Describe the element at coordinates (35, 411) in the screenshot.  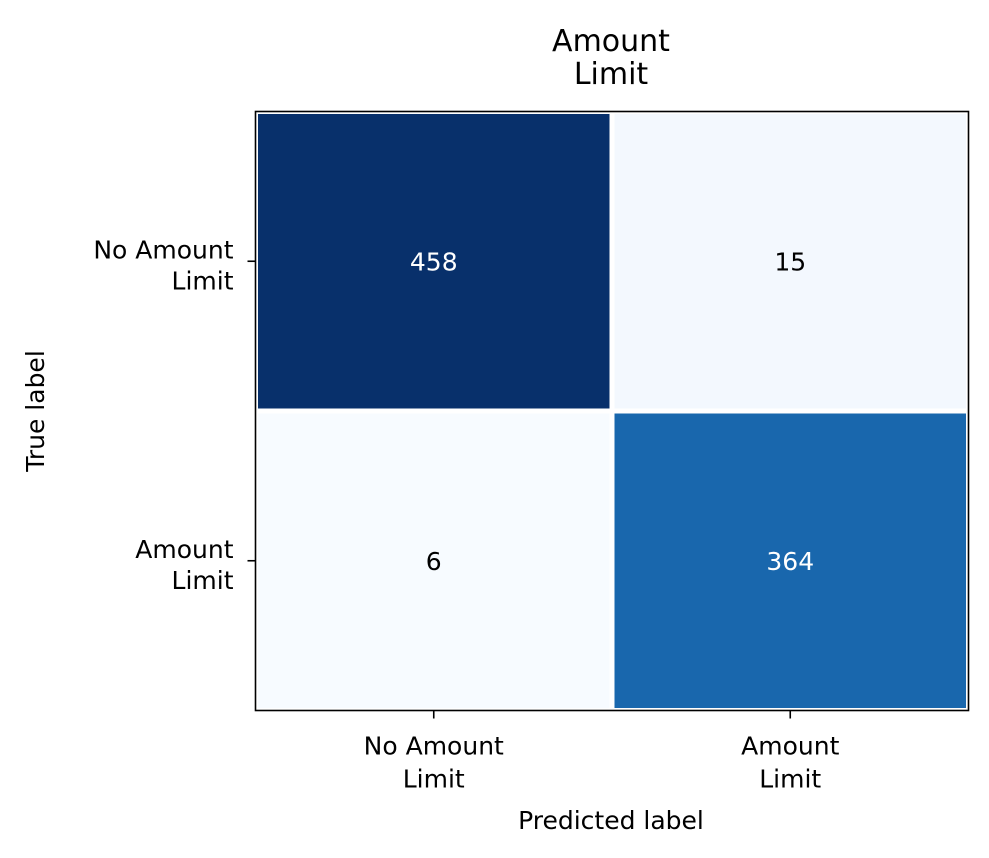
I see `y-axis-label: True label` at that location.